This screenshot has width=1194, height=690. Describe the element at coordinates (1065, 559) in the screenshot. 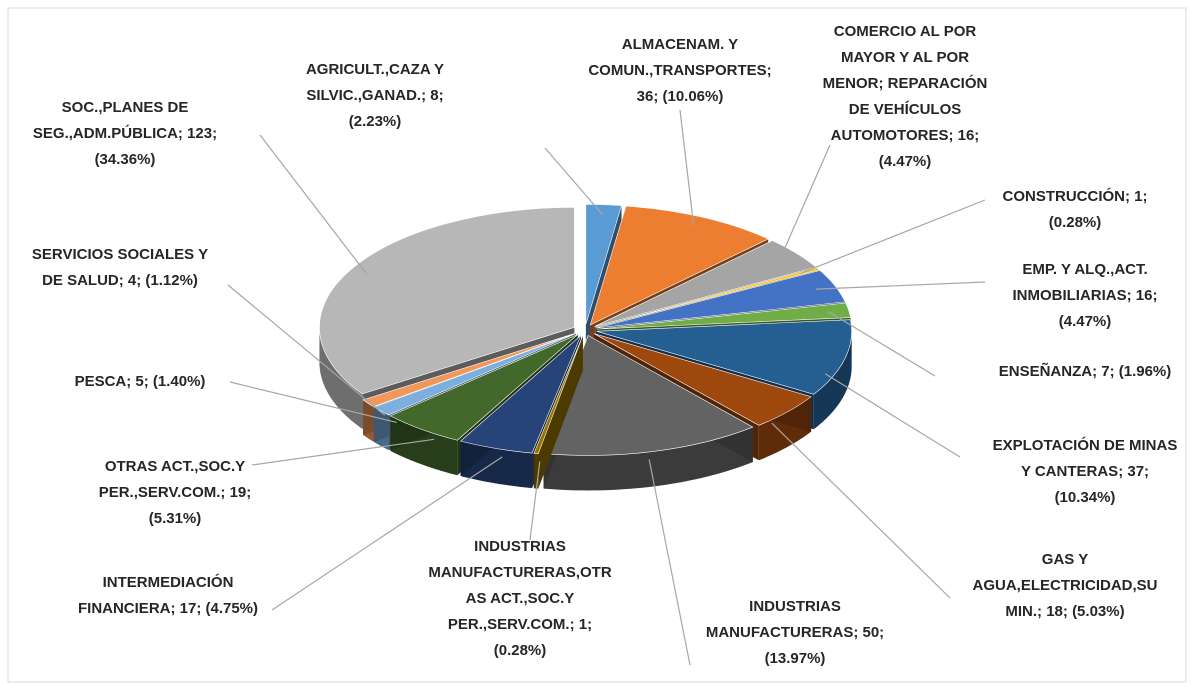

I see `data-label: GAS Y` at that location.